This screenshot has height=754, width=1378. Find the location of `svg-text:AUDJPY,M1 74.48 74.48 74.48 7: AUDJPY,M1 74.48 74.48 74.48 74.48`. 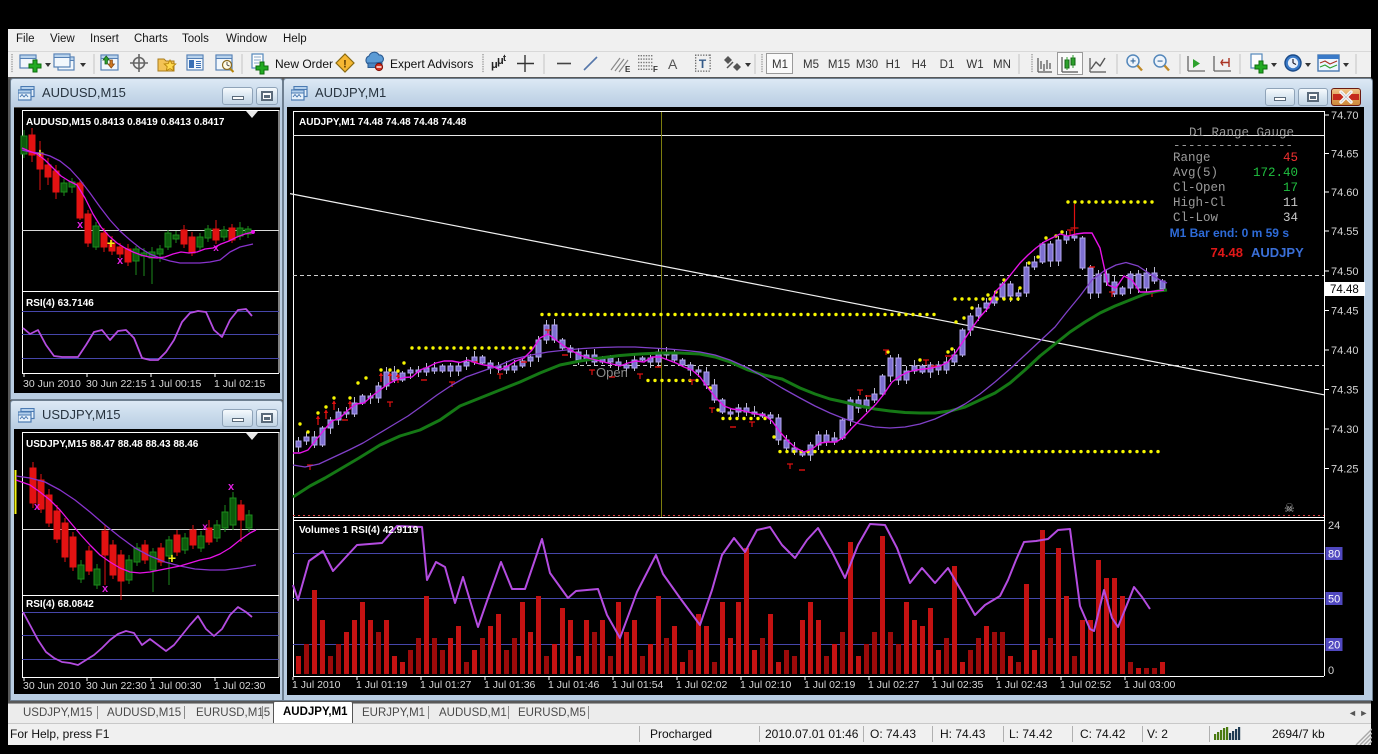

svg-text:AUDJPY,M1 74.48 74.48 74.48 7: AUDJPY,M1 74.48 74.48 74.48 74.48 is located at coordinates (383, 122).